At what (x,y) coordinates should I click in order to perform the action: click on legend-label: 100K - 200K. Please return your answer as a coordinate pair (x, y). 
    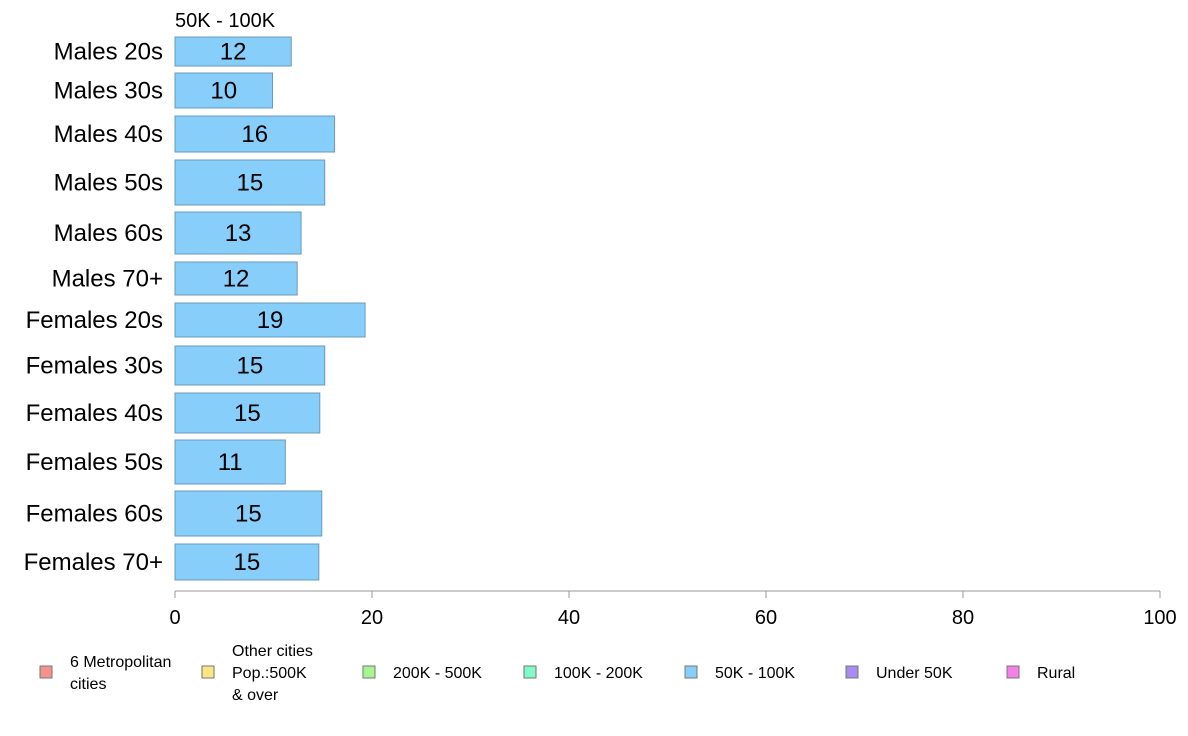
    Looking at the image, I should click on (598, 673).